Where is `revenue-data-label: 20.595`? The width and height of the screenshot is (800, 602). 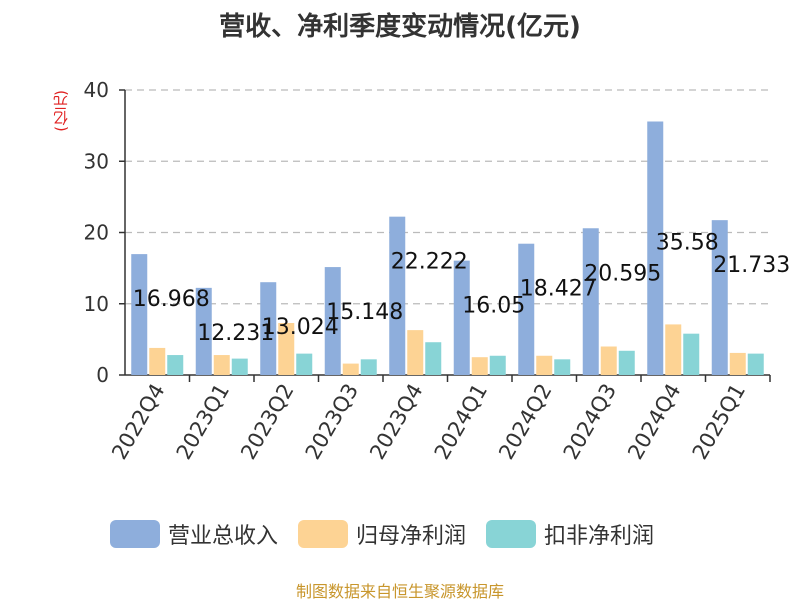 revenue-data-label: 20.595 is located at coordinates (622, 273).